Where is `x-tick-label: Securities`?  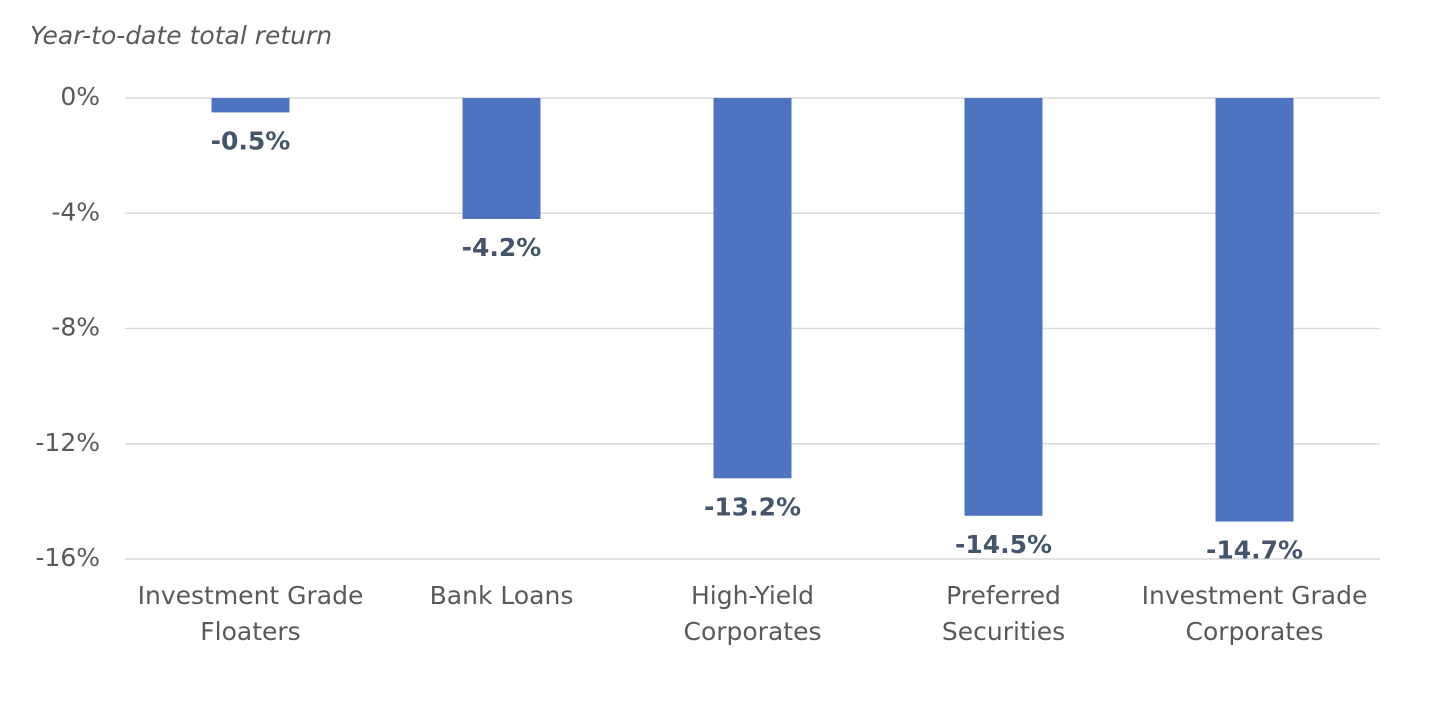 x-tick-label: Securities is located at coordinates (1003, 631).